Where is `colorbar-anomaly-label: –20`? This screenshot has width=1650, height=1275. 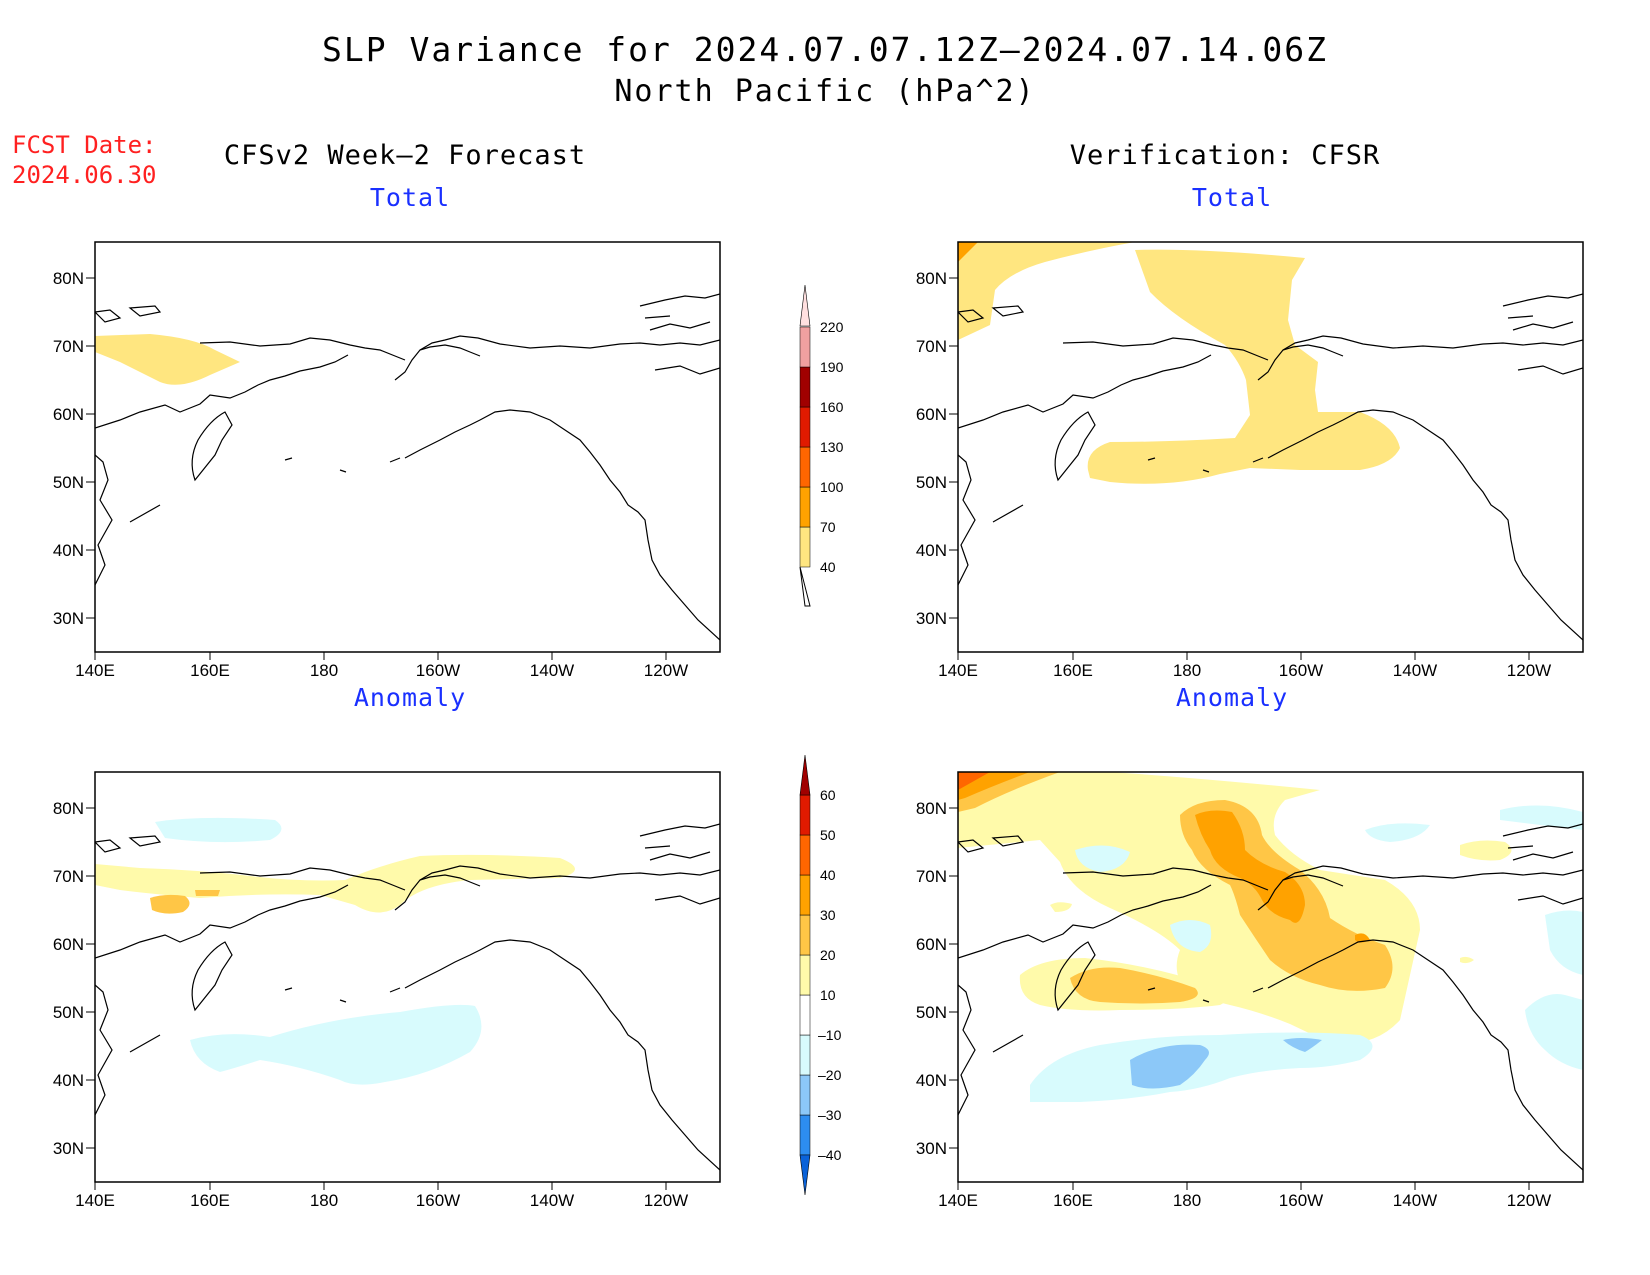
colorbar-anomaly-label: –20 is located at coordinates (830, 1075).